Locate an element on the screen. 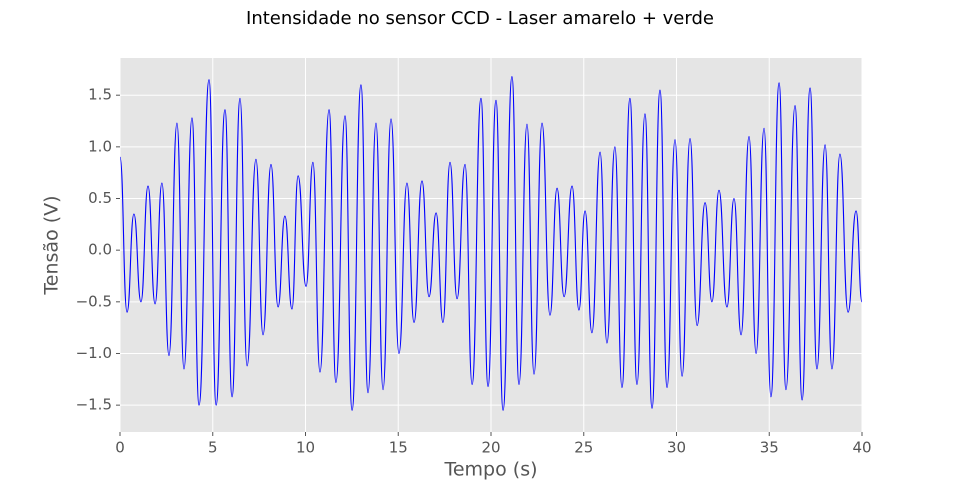 Image resolution: width=960 pixels, height=480 pixels. y-axis-label: Tensão (V) is located at coordinates (52, 245).